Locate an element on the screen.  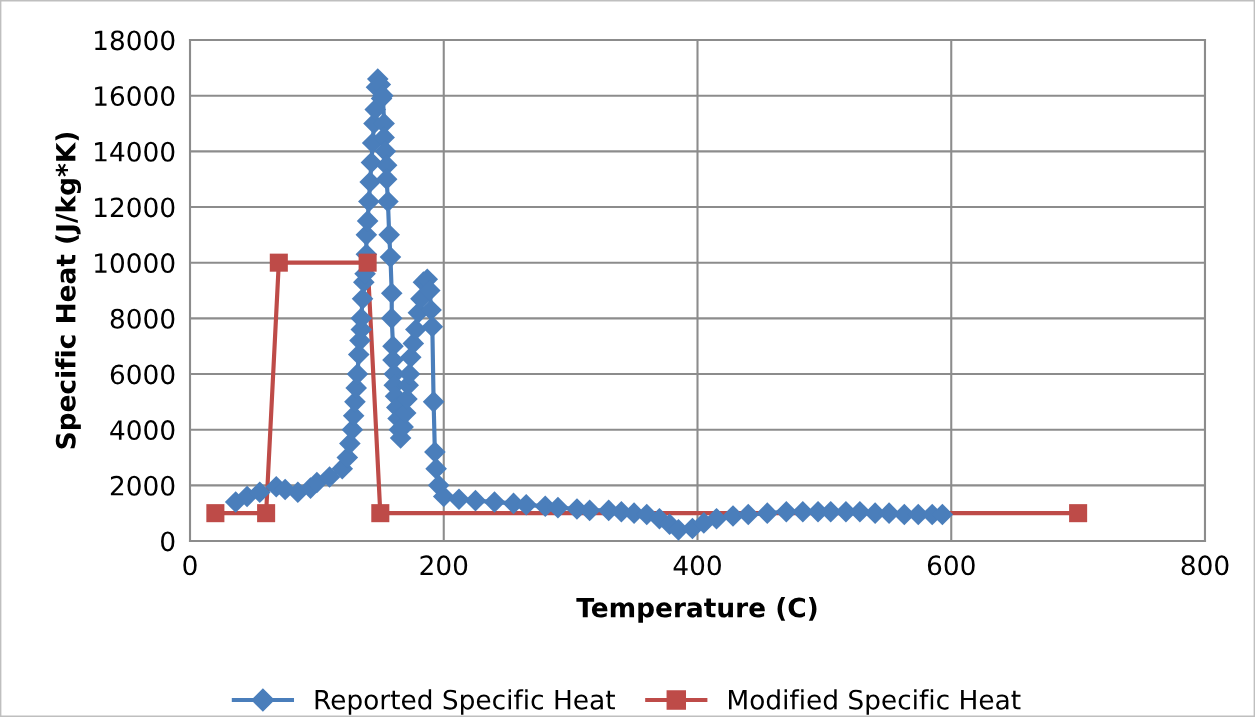
y-axis-title: Specific Heat (J/kg*K) is located at coordinates (68, 290).